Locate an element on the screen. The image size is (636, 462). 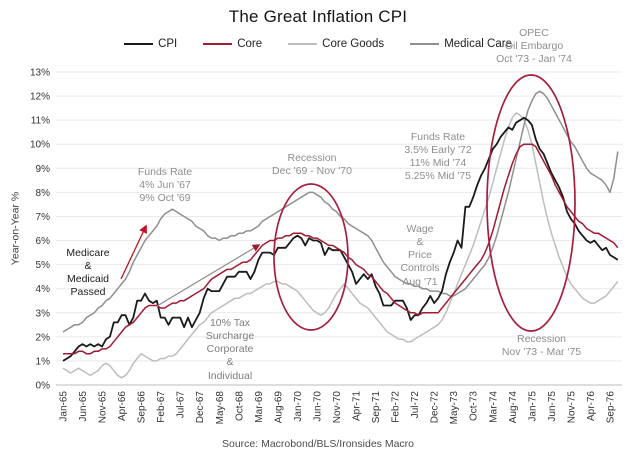
y-tick-label: 5% is located at coordinates (43, 265).